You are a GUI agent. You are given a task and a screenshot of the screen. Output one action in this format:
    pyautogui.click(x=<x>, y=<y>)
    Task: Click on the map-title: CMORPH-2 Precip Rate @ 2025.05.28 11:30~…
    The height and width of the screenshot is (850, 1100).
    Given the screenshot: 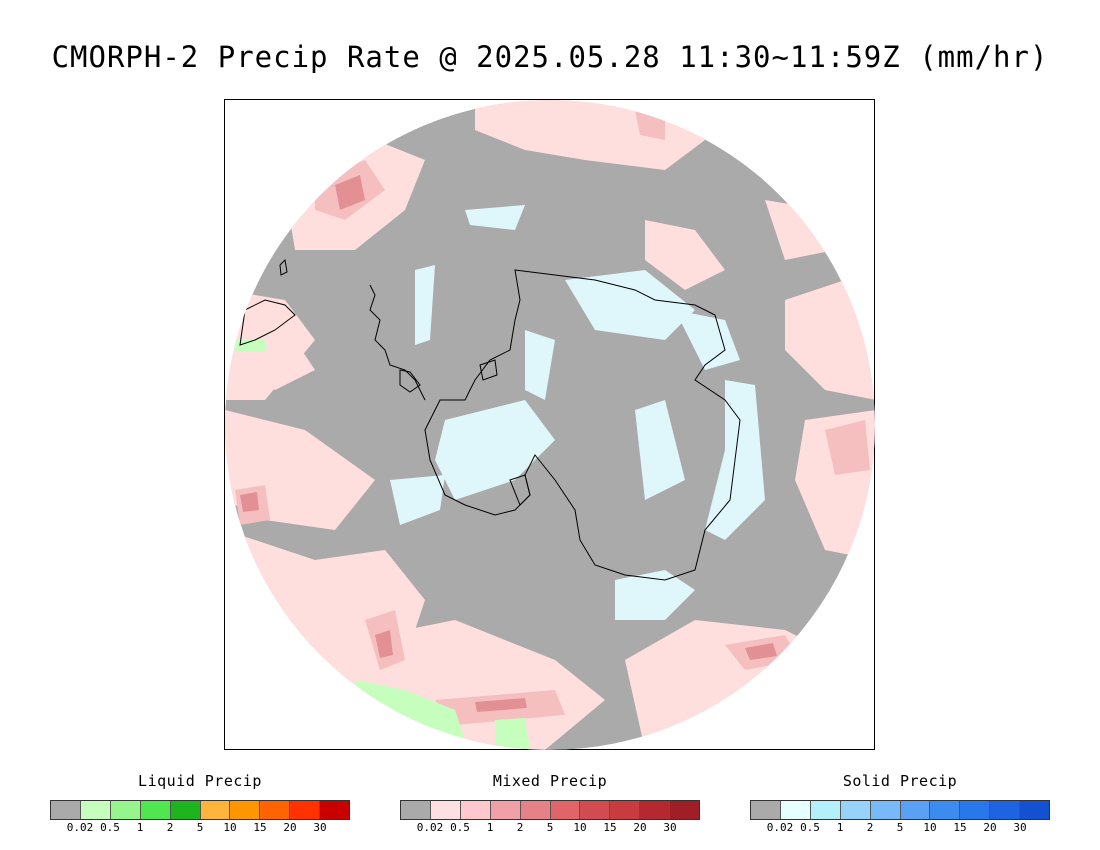 What is the action you would take?
    pyautogui.click(x=550, y=57)
    